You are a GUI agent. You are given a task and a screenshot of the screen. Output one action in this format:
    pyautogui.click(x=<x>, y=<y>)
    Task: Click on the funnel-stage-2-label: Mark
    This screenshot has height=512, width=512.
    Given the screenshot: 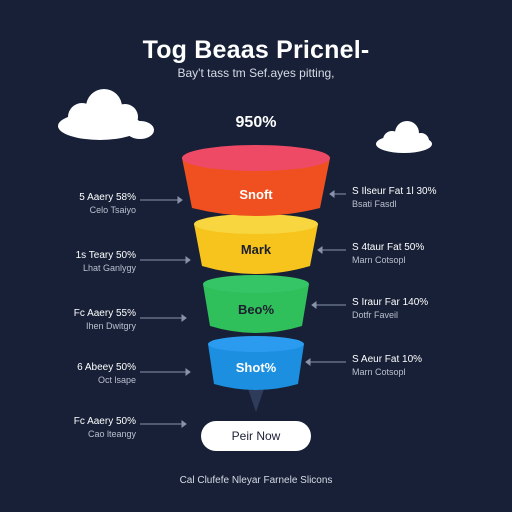 What is the action you would take?
    pyautogui.click(x=256, y=249)
    